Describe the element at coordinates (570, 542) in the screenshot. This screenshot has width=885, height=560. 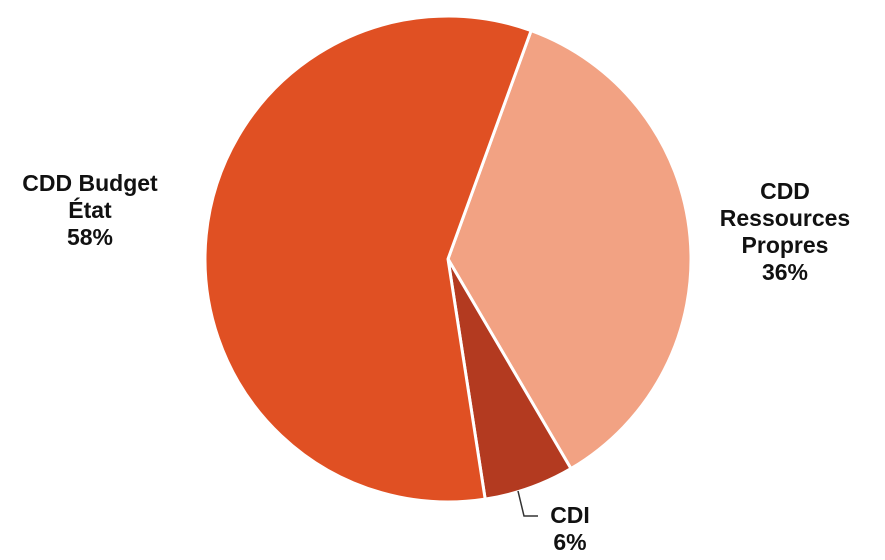
I see `label-cdi-value: 6%` at that location.